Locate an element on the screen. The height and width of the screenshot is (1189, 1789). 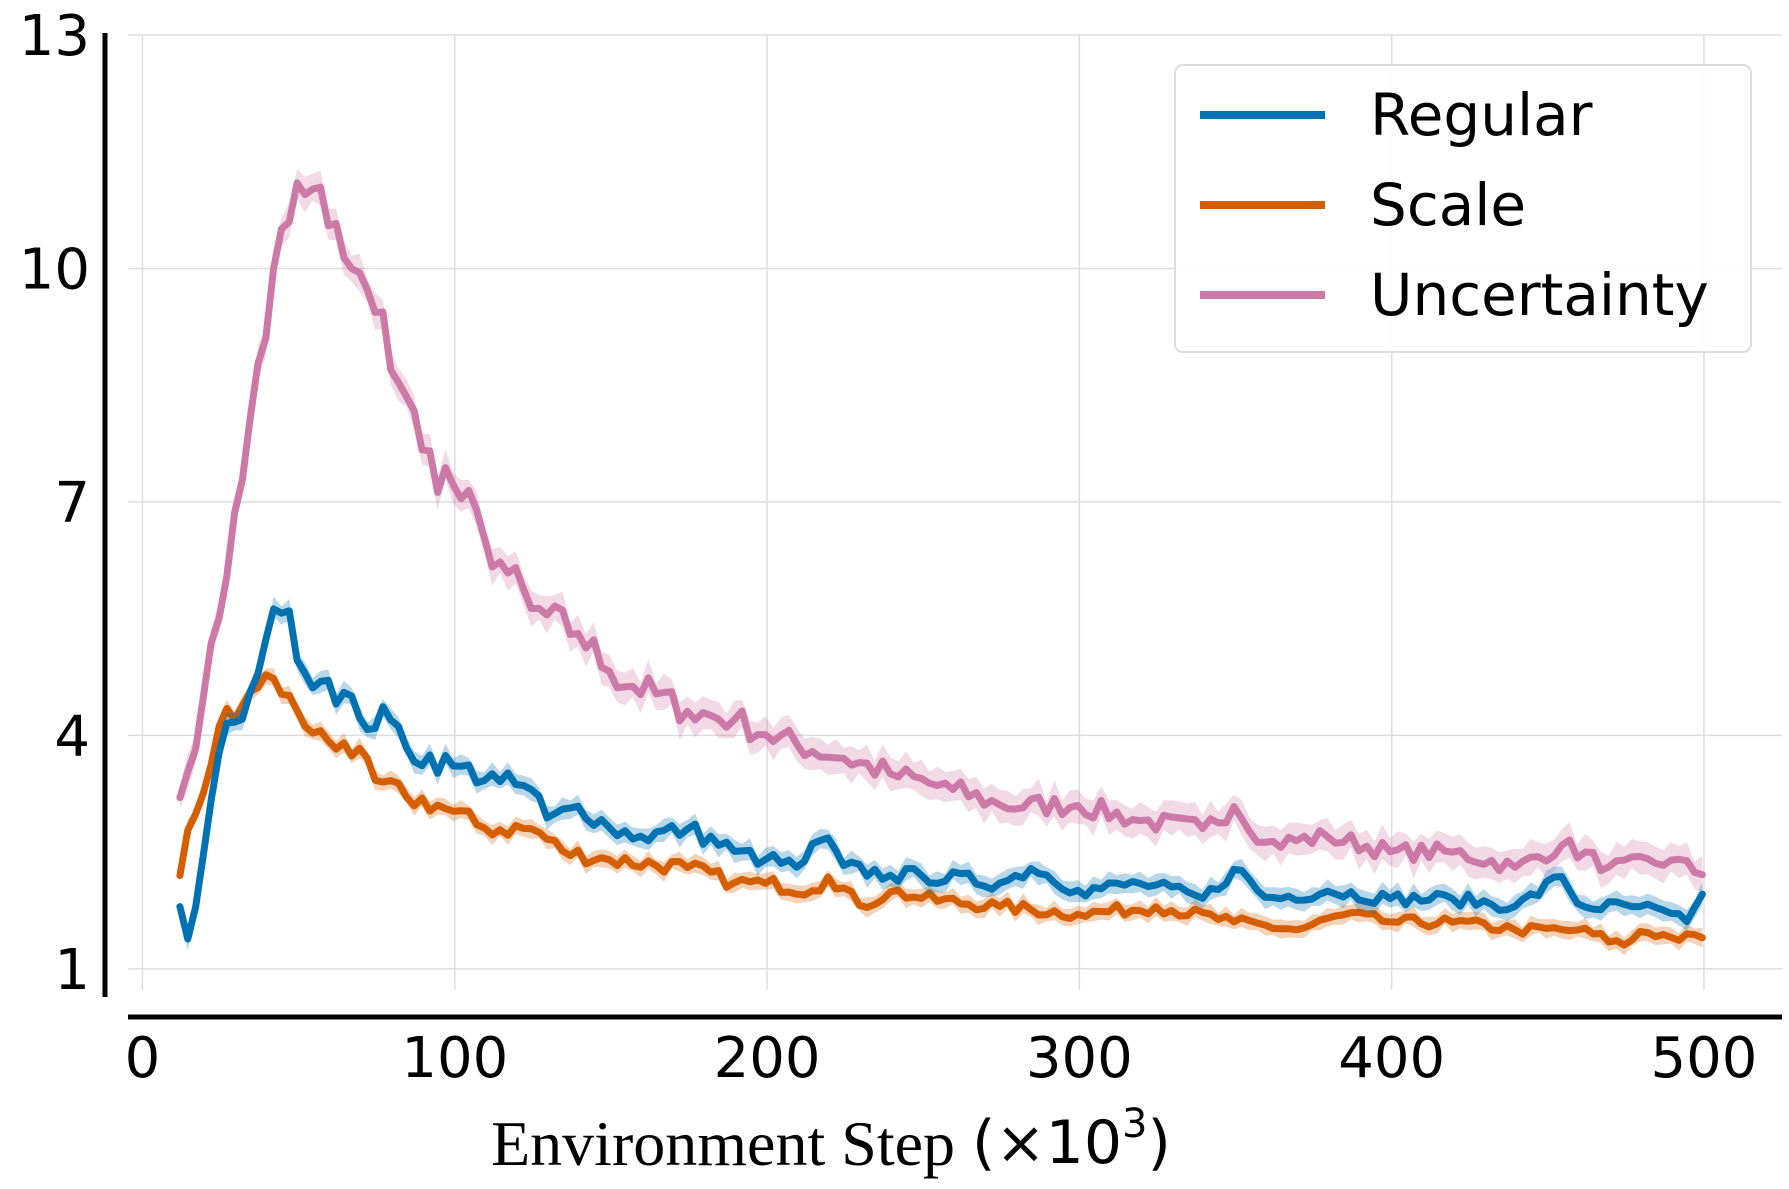
legend-label-regular: Regular is located at coordinates (1481, 115).